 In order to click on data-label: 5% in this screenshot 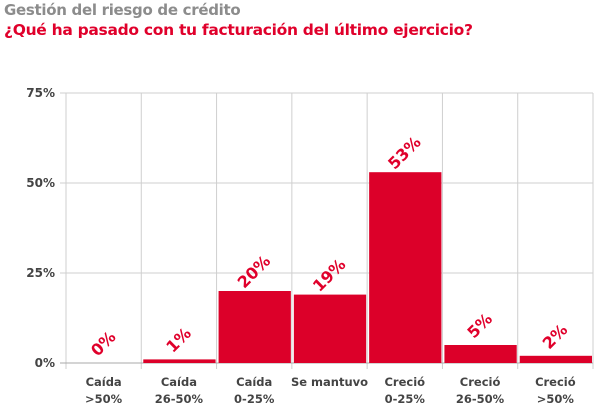, I will do `click(479, 325)`.